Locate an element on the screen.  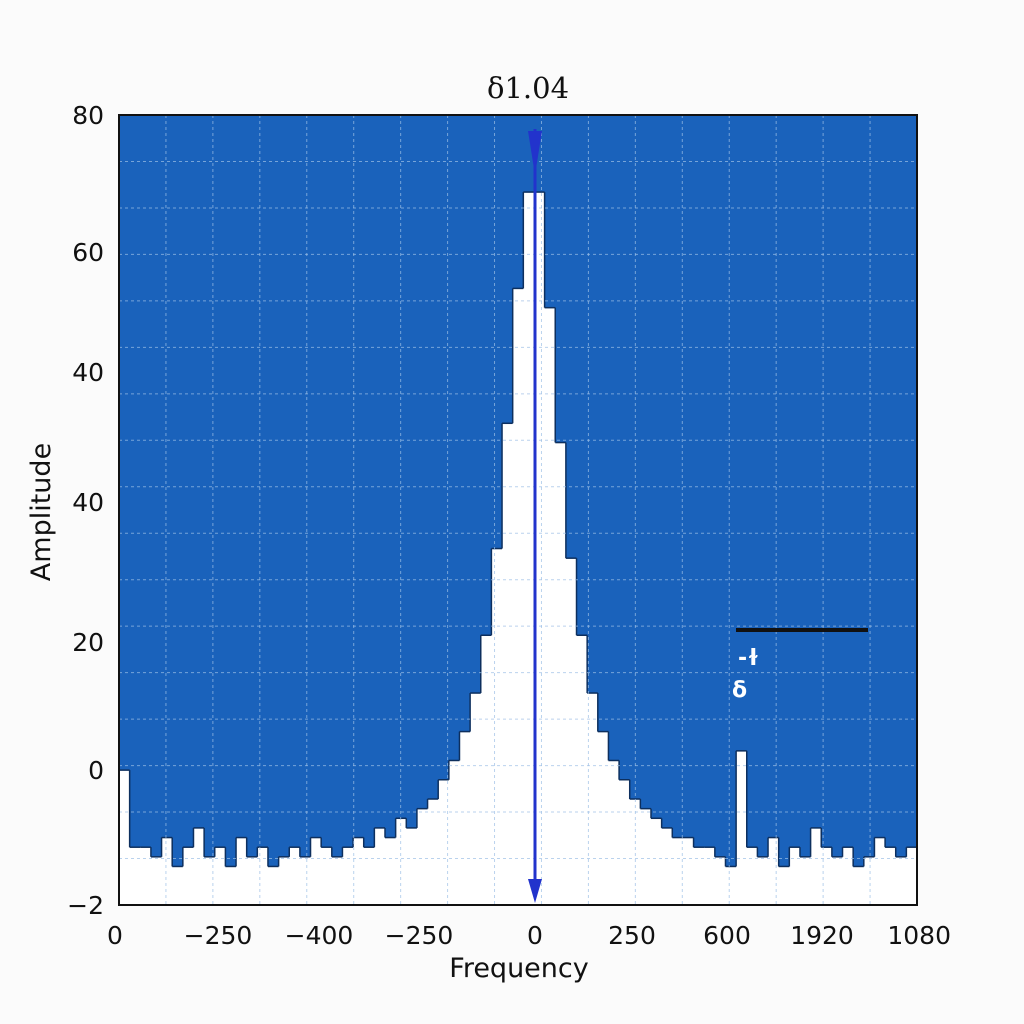
annotation-label-2: δ is located at coordinates (739, 690).